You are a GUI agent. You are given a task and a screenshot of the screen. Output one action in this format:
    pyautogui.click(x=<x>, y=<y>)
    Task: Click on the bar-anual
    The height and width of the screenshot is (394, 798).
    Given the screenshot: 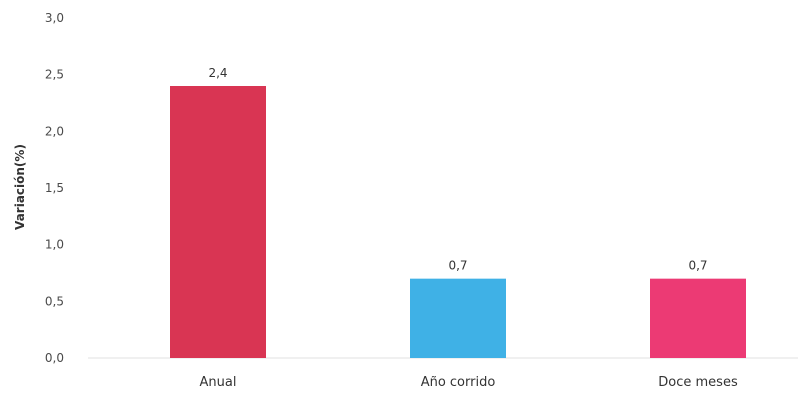 What is the action you would take?
    pyautogui.click(x=218, y=222)
    